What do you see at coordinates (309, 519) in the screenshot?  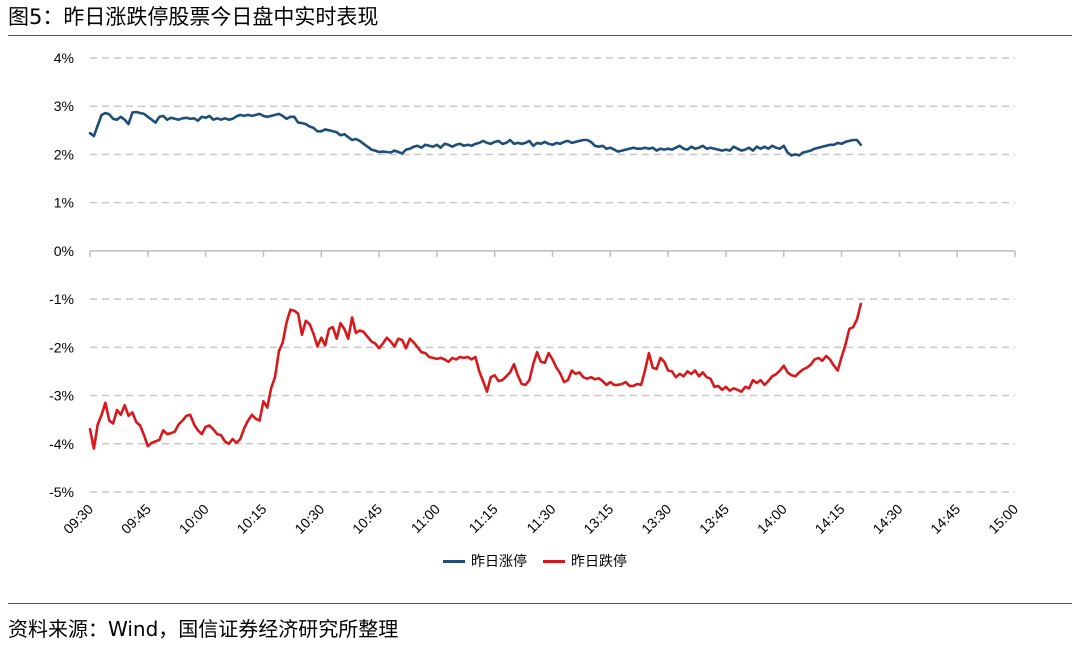 I see `x-tick-label: 10:30` at bounding box center [309, 519].